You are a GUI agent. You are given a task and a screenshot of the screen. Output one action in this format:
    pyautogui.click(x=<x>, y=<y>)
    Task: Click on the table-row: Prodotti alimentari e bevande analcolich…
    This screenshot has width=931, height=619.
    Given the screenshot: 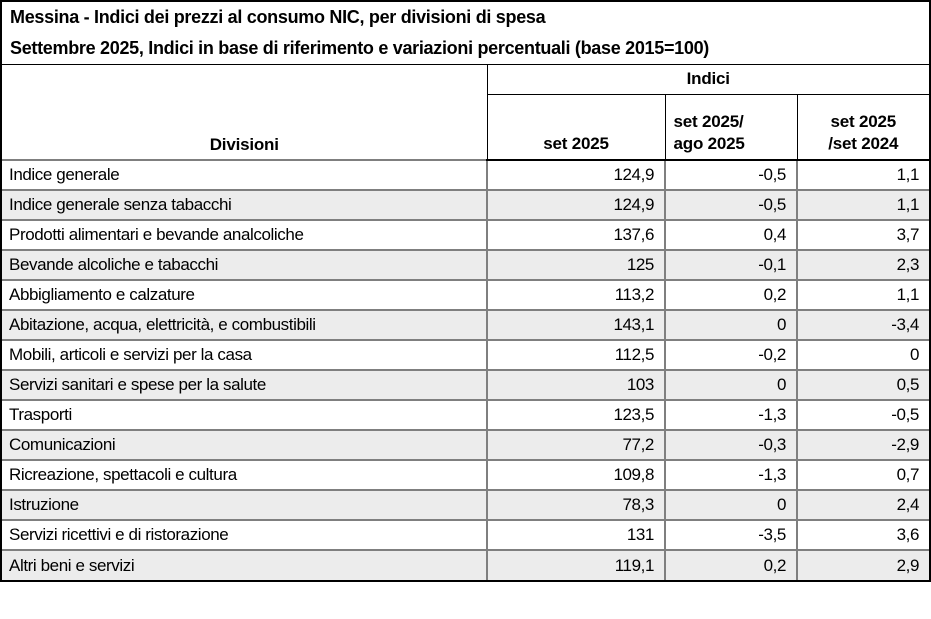 What is the action you would take?
    pyautogui.click(x=465, y=235)
    